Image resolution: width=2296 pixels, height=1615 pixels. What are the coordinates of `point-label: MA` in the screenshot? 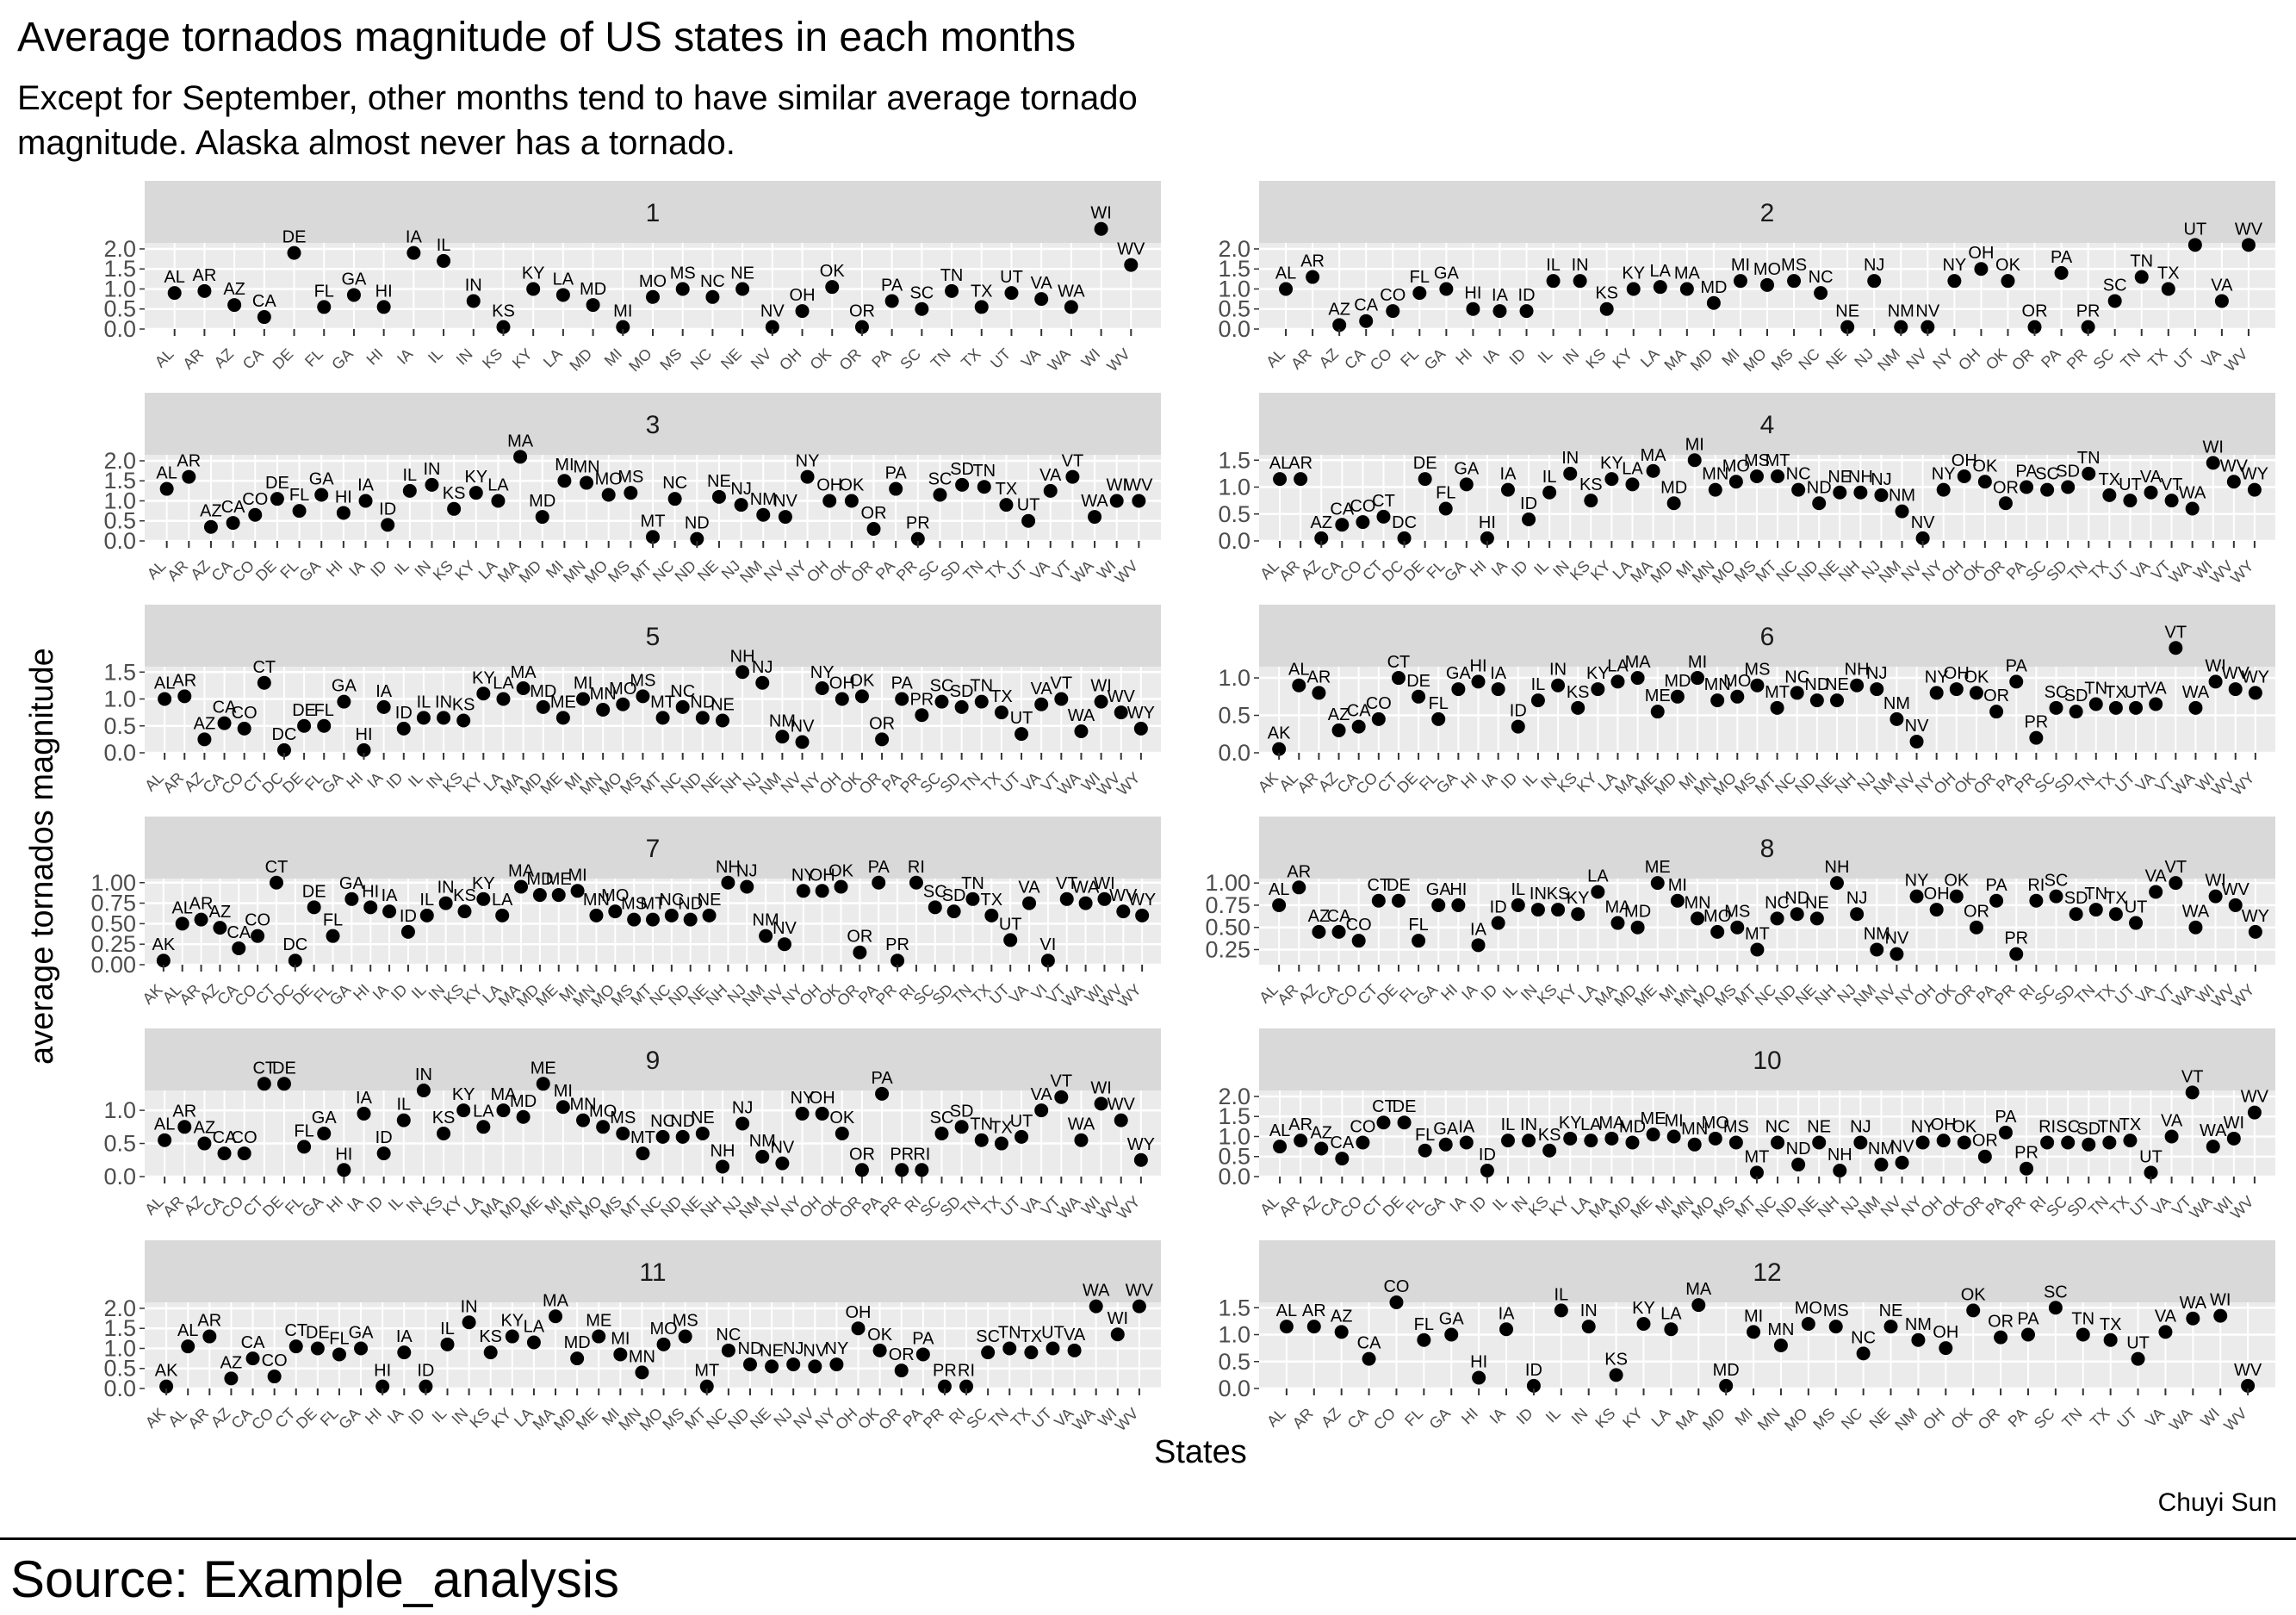 It's located at (556, 1300).